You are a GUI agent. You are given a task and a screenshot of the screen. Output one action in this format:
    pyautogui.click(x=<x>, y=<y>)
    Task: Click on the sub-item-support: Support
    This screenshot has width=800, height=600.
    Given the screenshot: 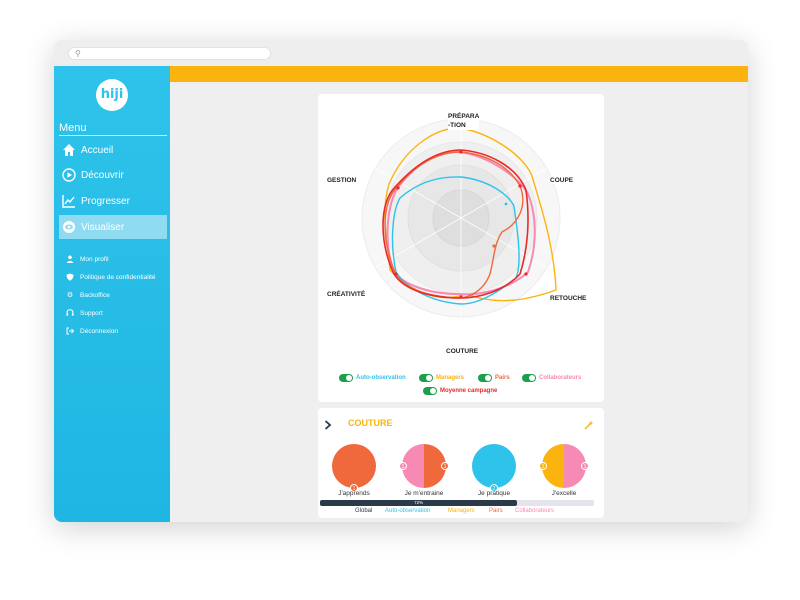 What is the action you would take?
    pyautogui.click(x=84, y=313)
    